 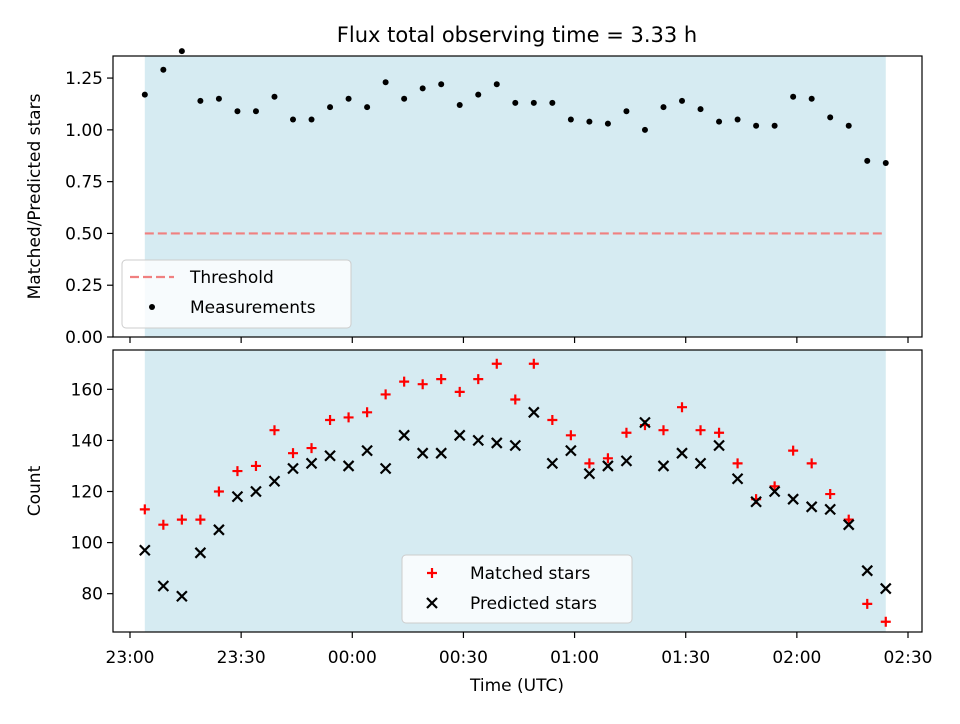 What do you see at coordinates (35, 490) in the screenshot?
I see `y-axis-label: Count` at bounding box center [35, 490].